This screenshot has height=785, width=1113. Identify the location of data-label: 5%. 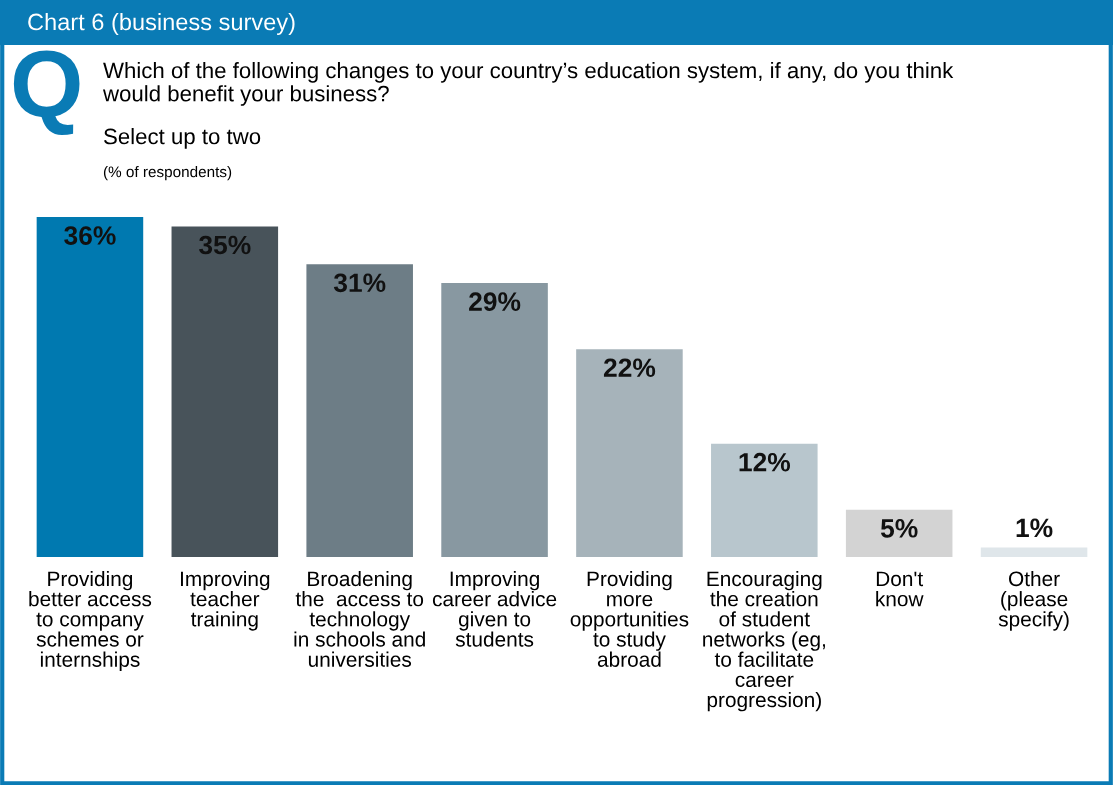
(899, 528).